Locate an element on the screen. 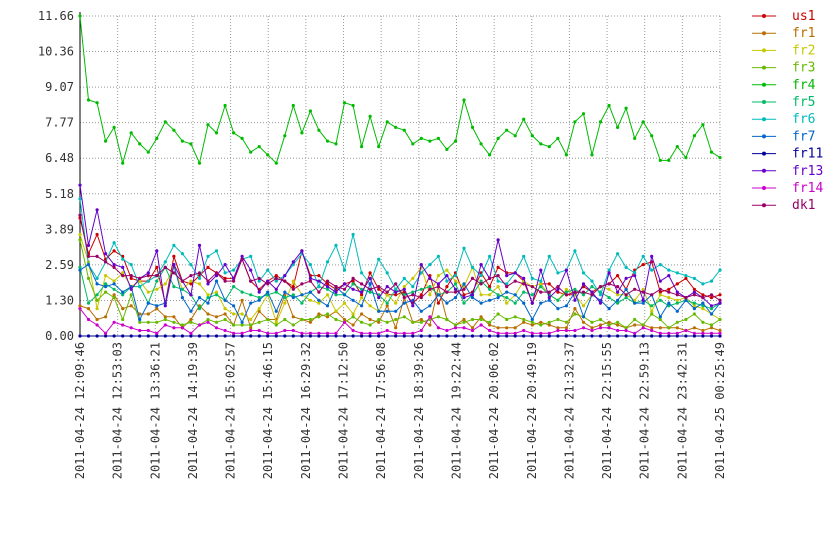 The image size is (840, 560). legend-swatch-marker is located at coordinates (764, 102).